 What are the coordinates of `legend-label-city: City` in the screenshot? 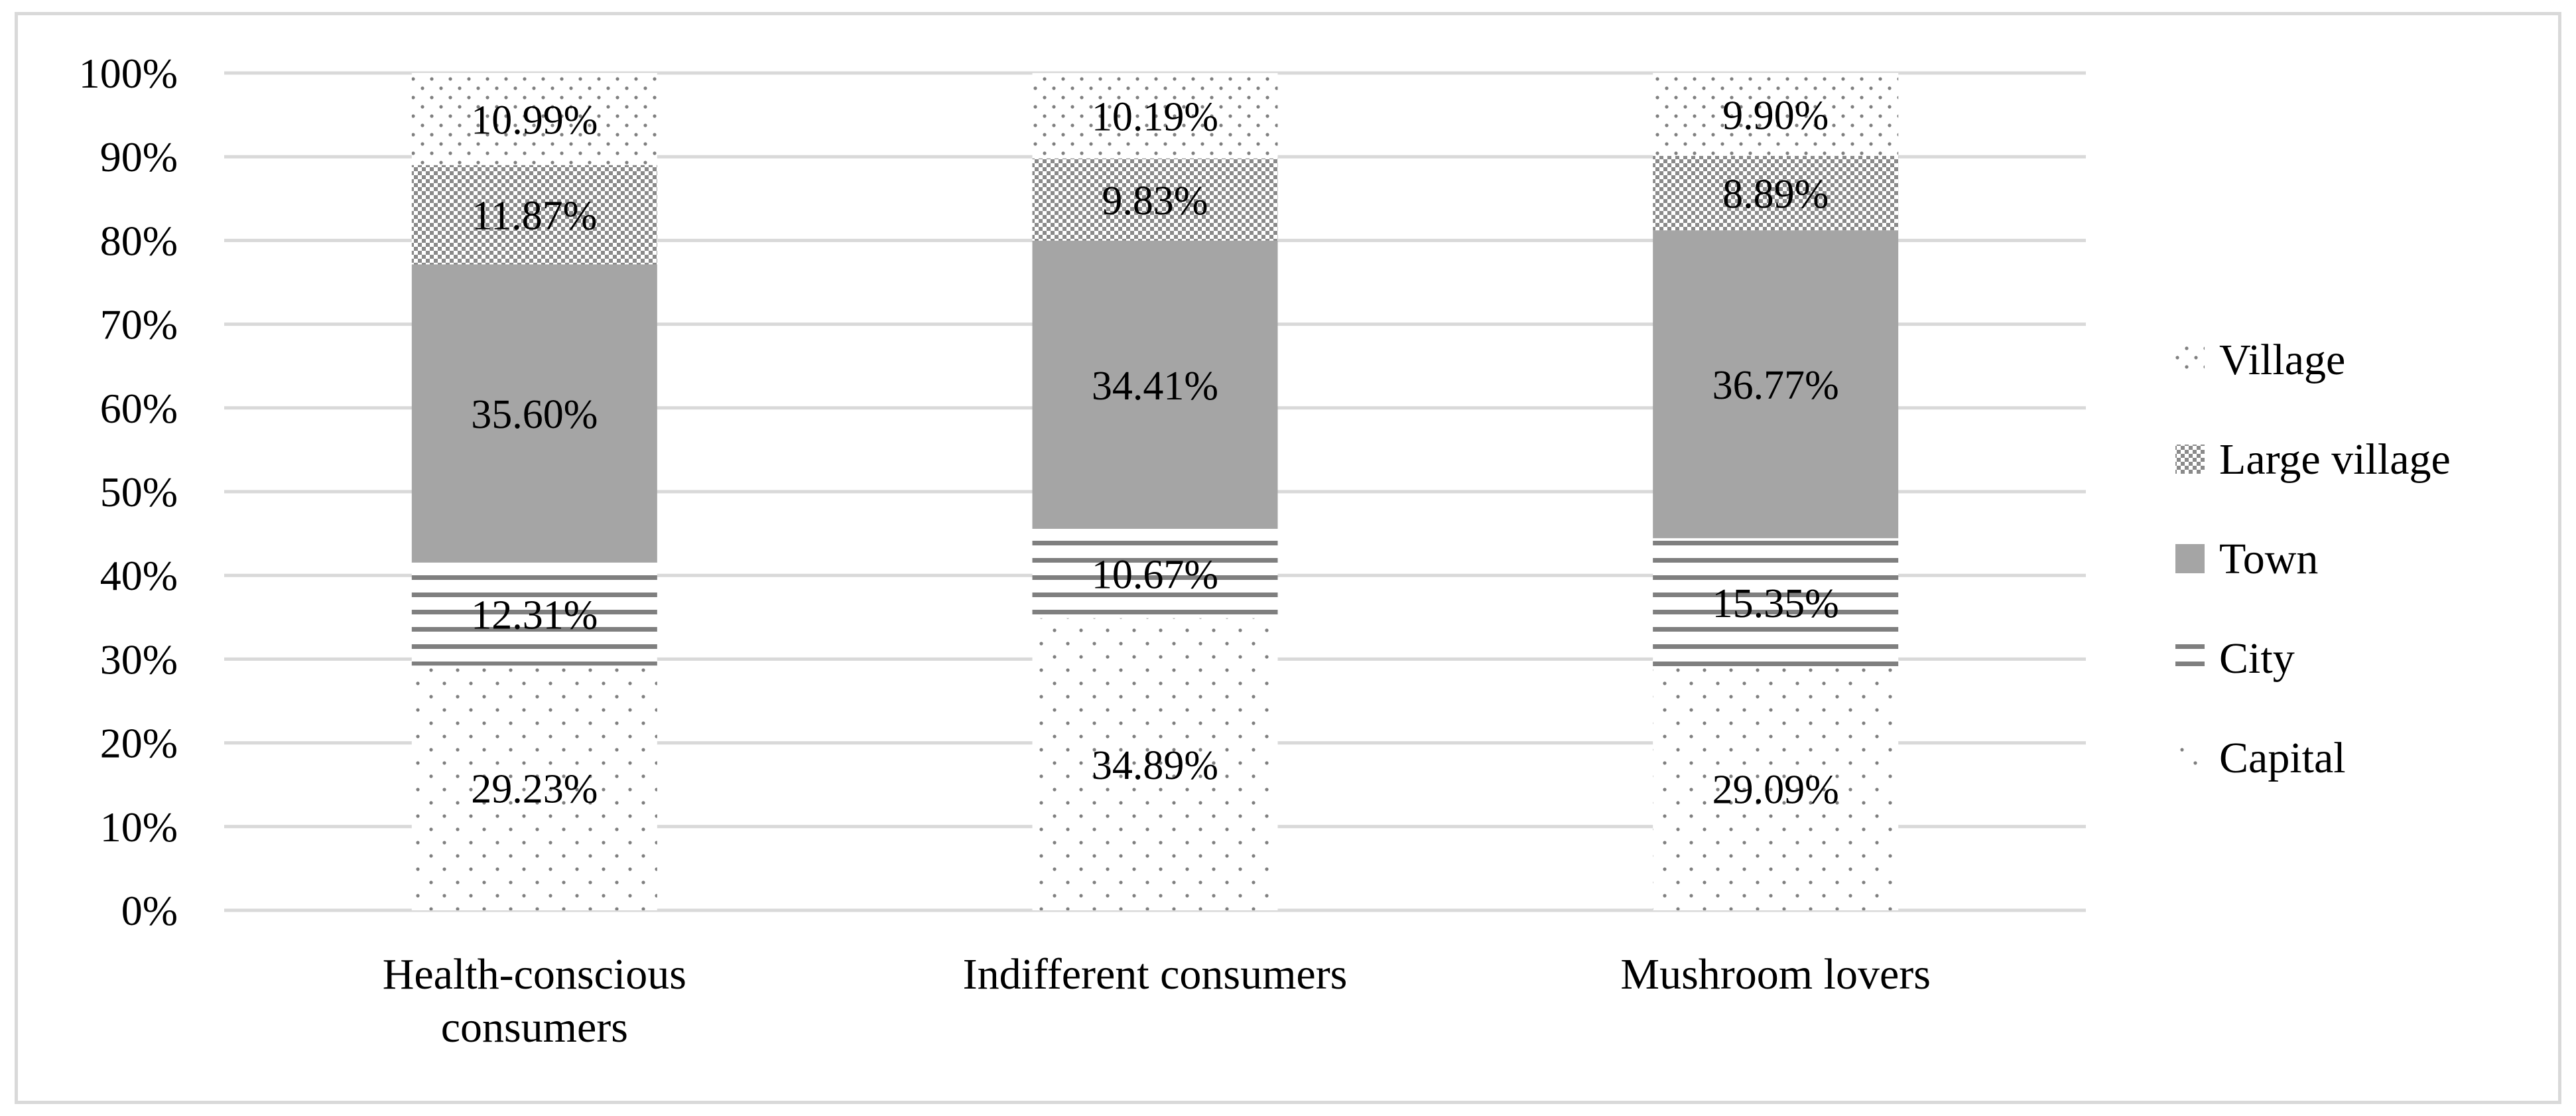 It's located at (2257, 659).